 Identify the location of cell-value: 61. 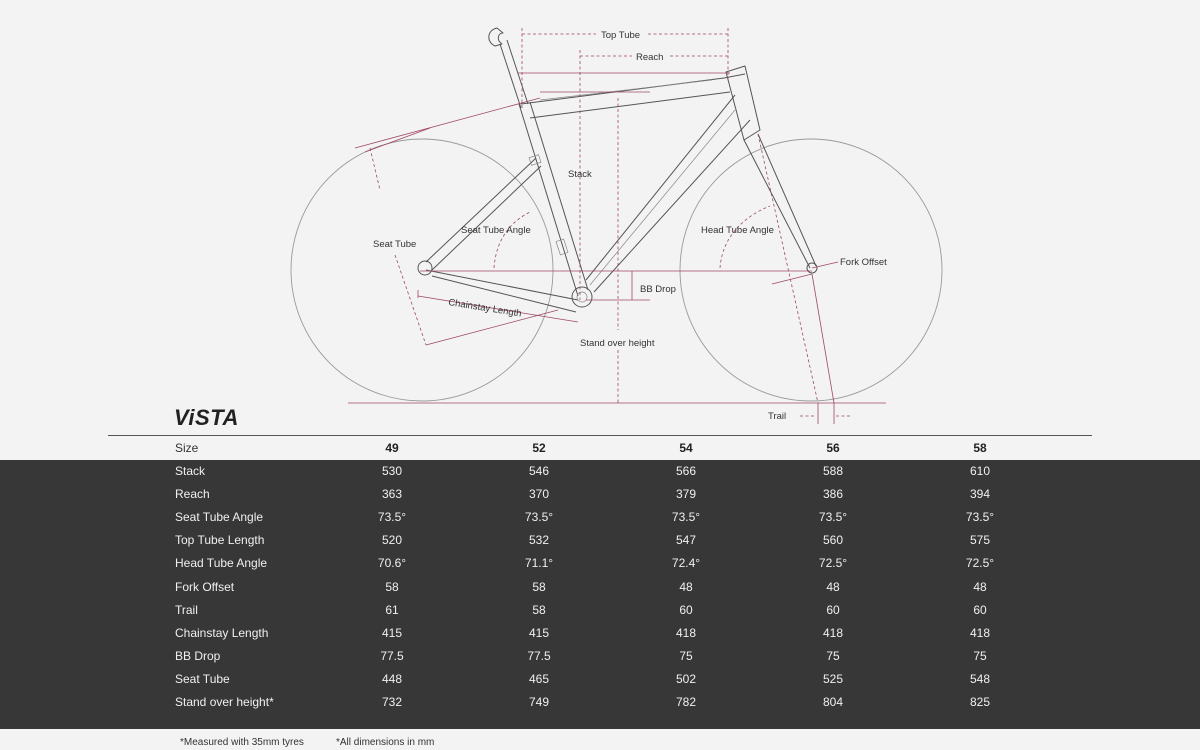
(392, 609).